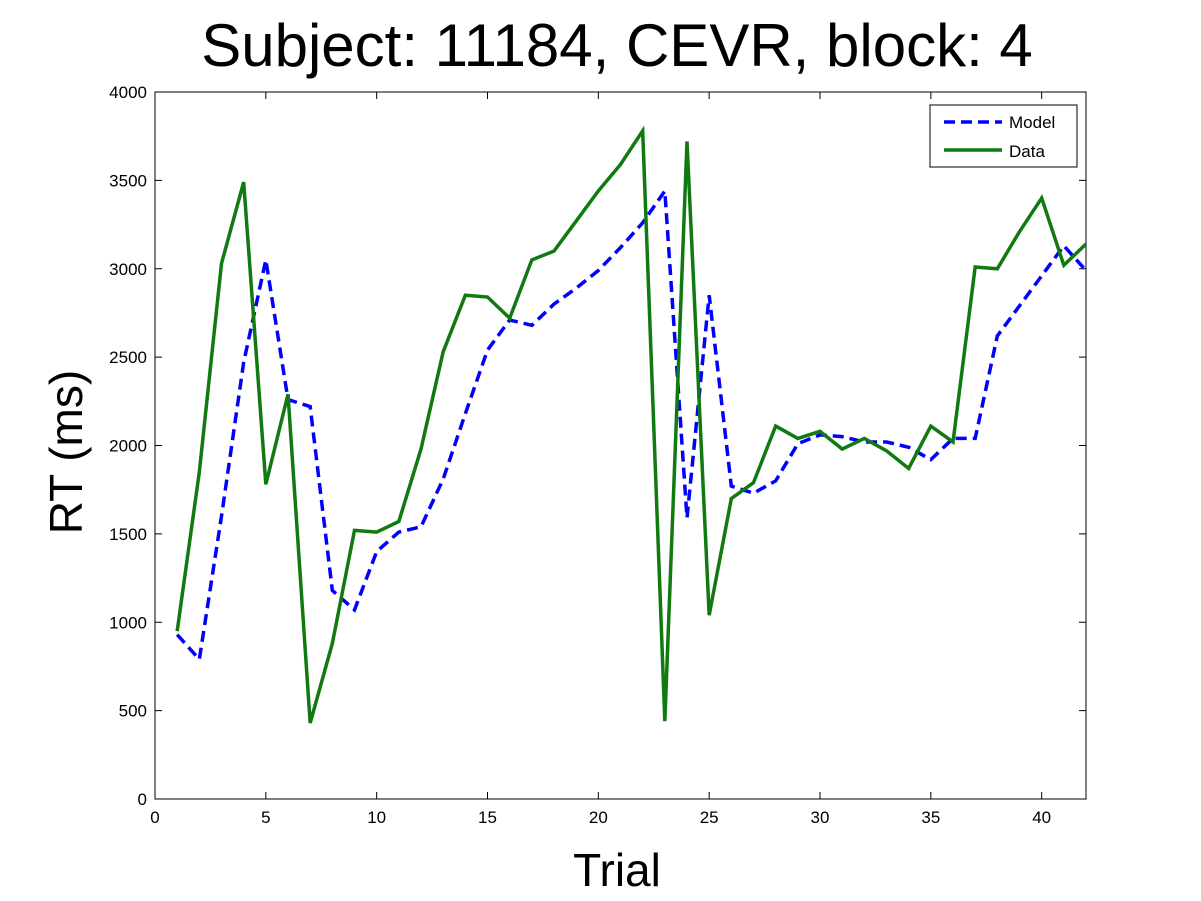 Image resolution: width=1201 pixels, height=901 pixels. I want to click on x-tick-label: 15, so click(487, 817).